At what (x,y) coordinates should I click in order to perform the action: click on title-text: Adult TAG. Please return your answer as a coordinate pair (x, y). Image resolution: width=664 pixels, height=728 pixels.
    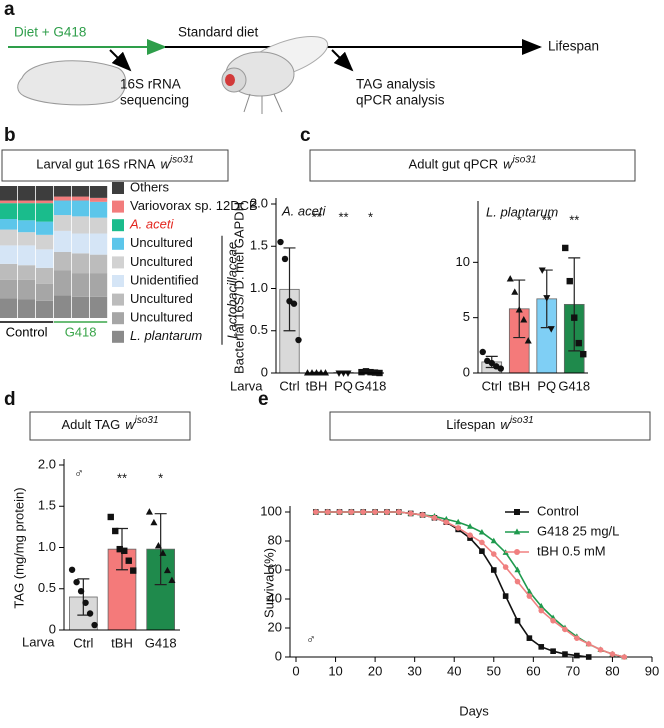
    Looking at the image, I should click on (90, 424).